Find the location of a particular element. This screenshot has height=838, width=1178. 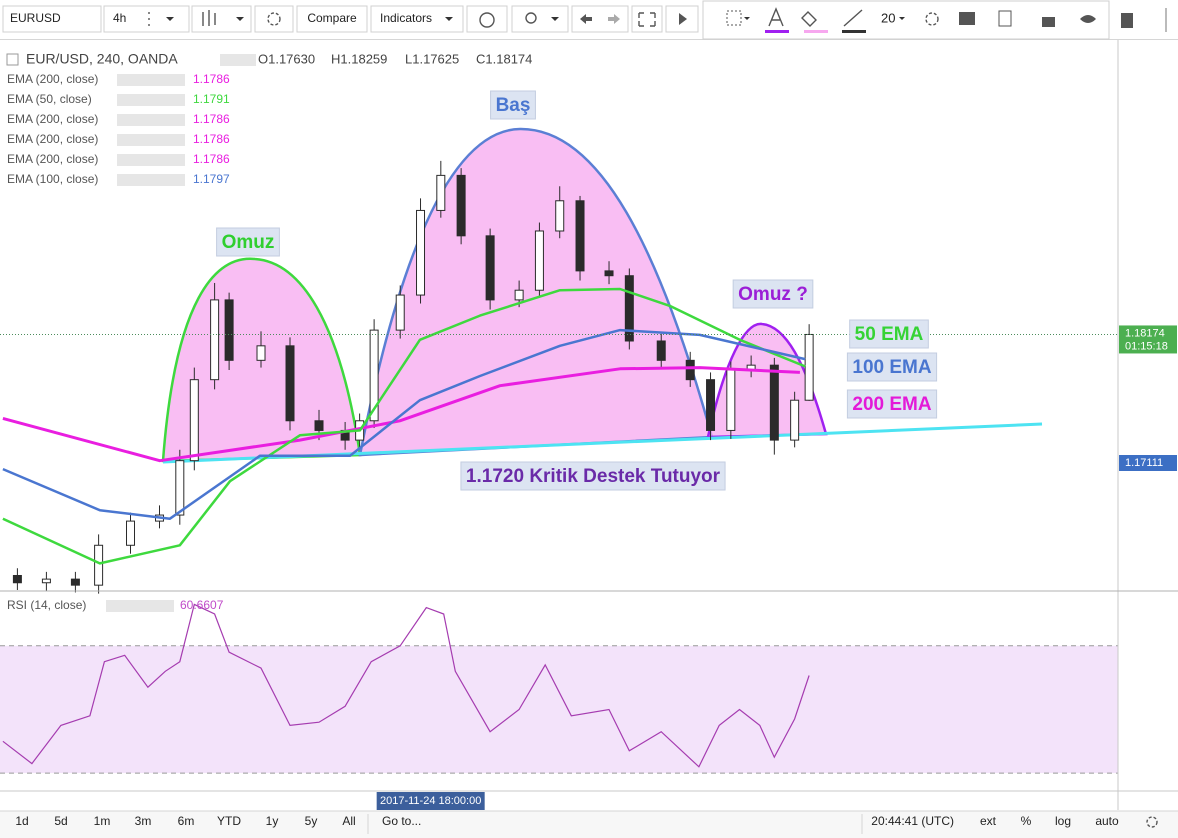

annotation: 50 EMA is located at coordinates (889, 334).